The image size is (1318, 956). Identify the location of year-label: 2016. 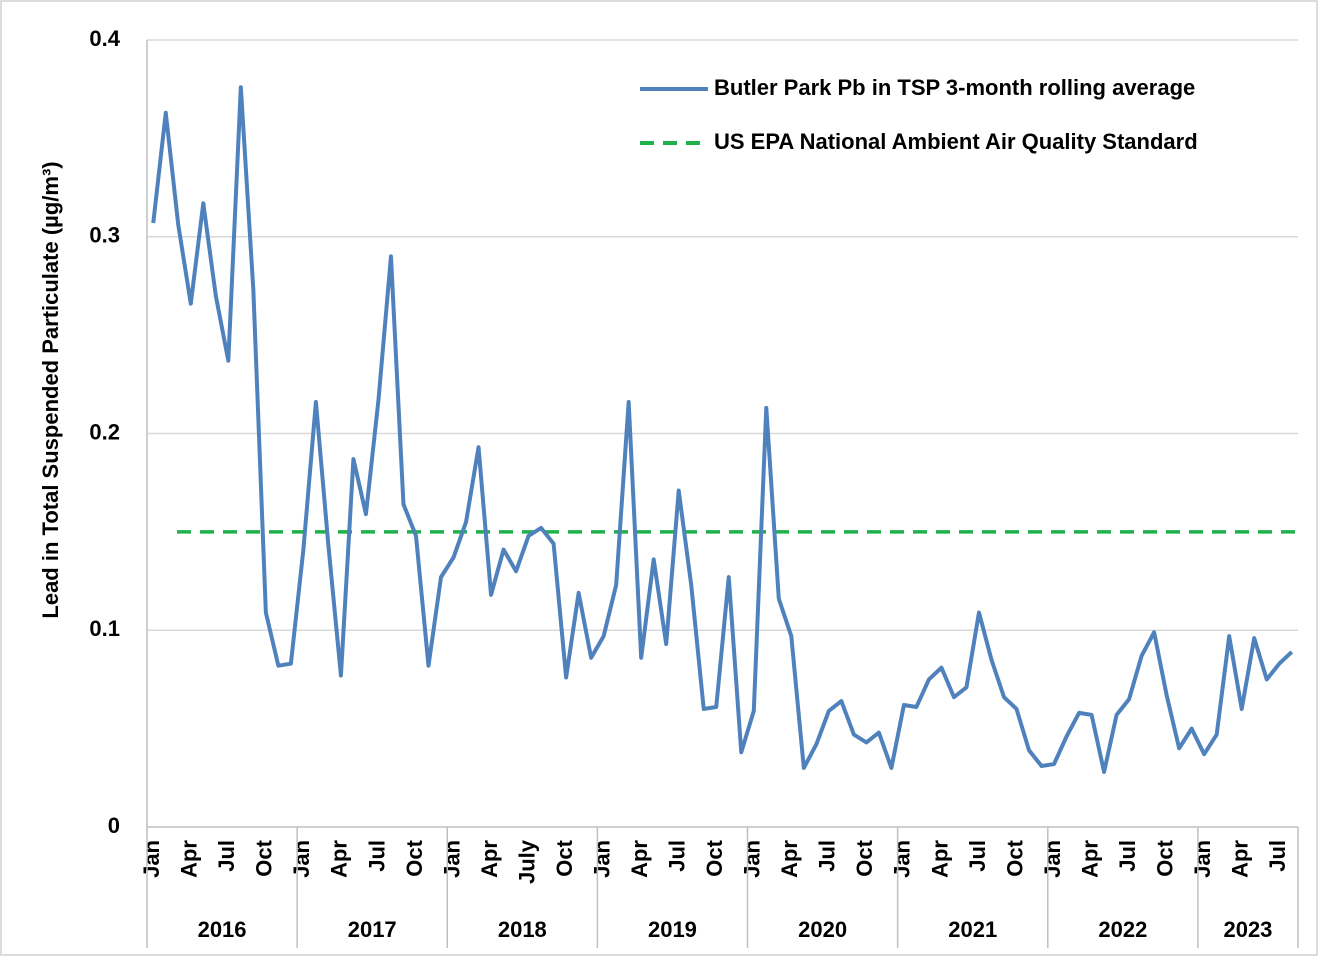
(222, 929).